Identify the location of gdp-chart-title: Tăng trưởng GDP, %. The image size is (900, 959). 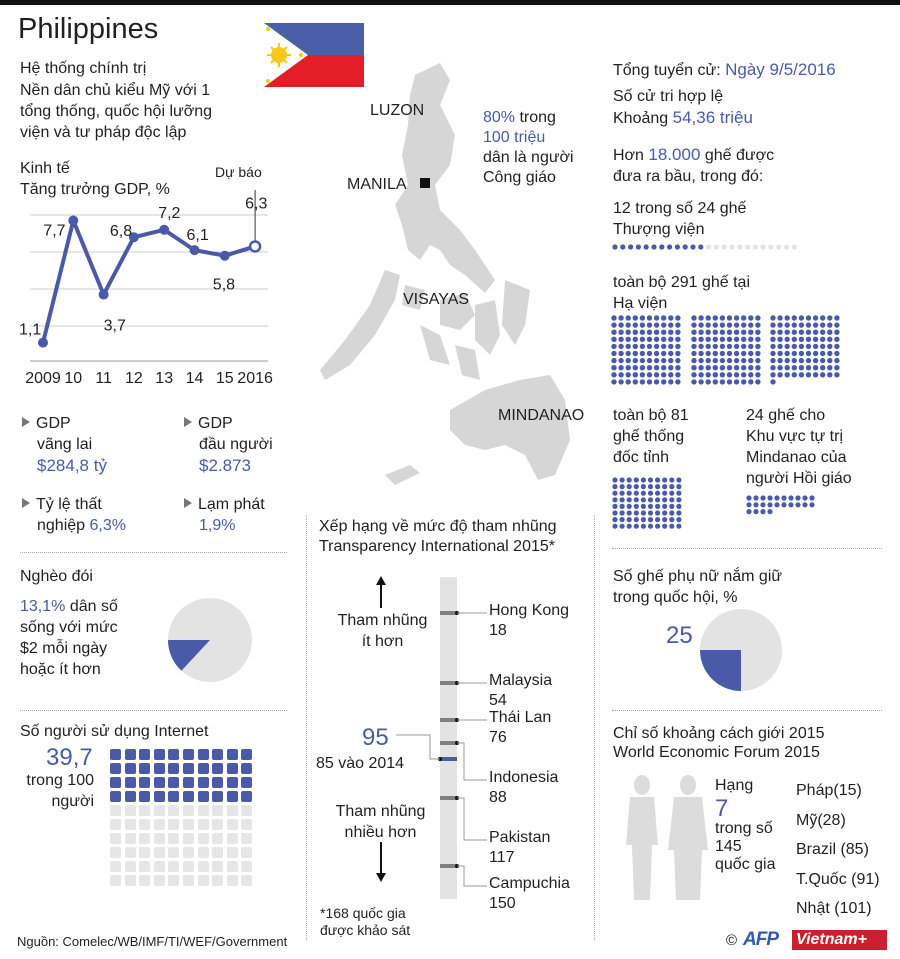
(95, 189).